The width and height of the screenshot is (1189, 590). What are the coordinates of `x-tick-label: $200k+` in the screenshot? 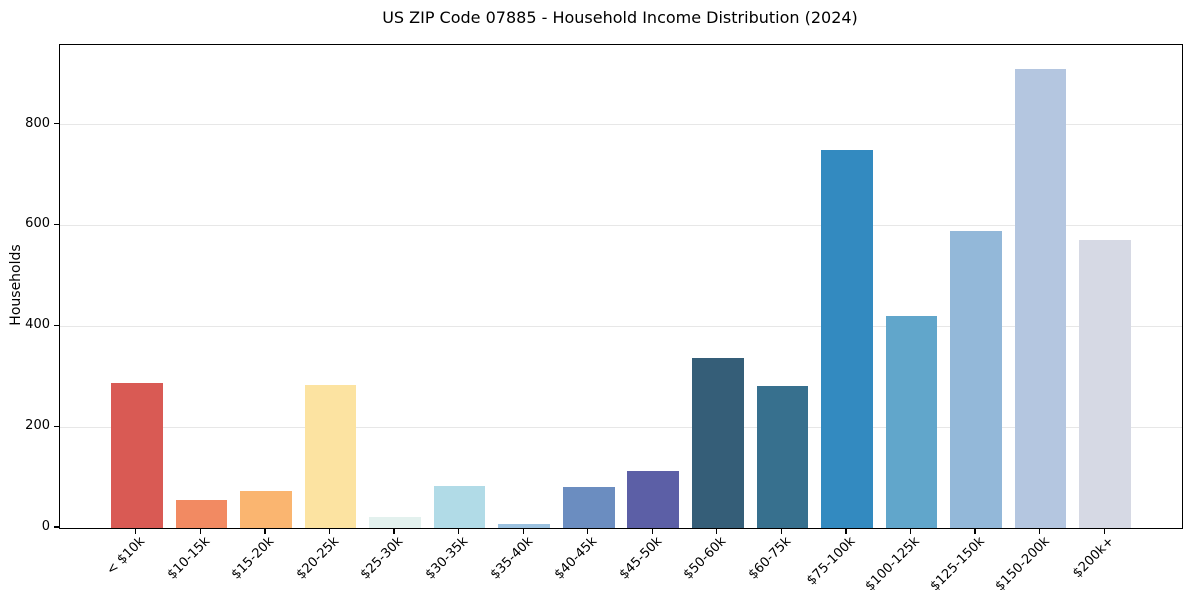 It's located at (1093, 558).